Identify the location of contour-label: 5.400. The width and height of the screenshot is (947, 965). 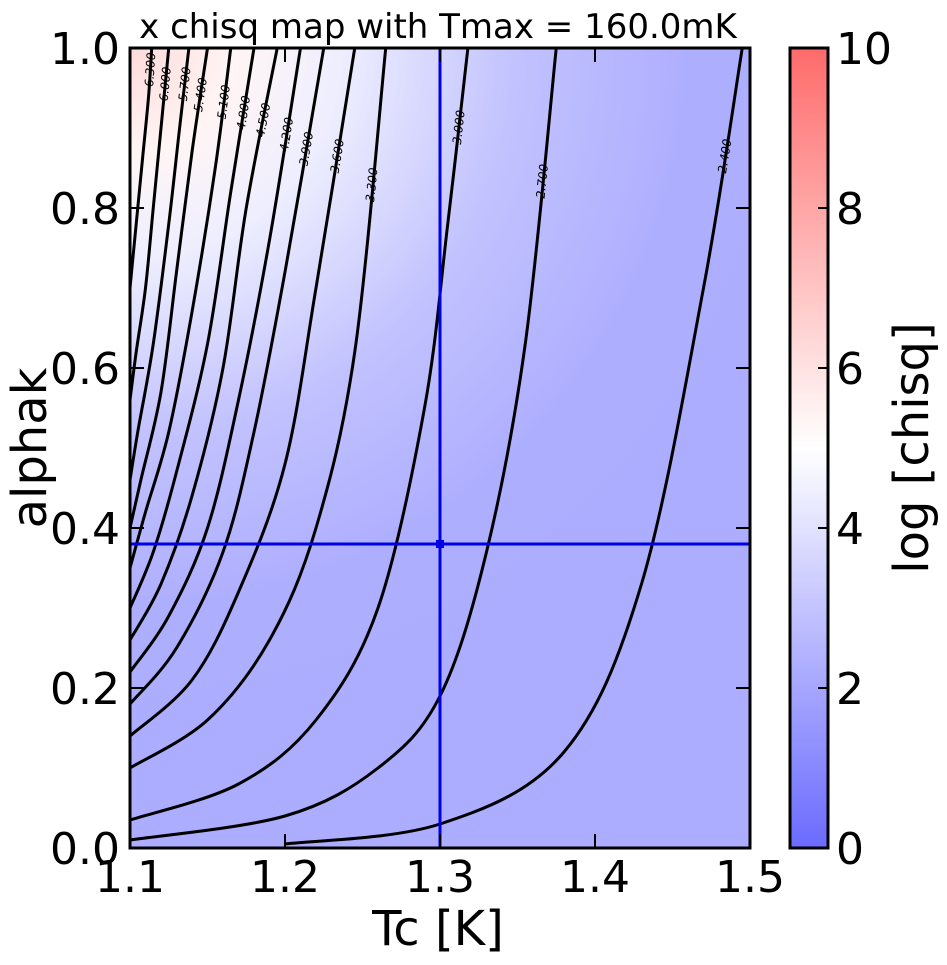
(200, 94).